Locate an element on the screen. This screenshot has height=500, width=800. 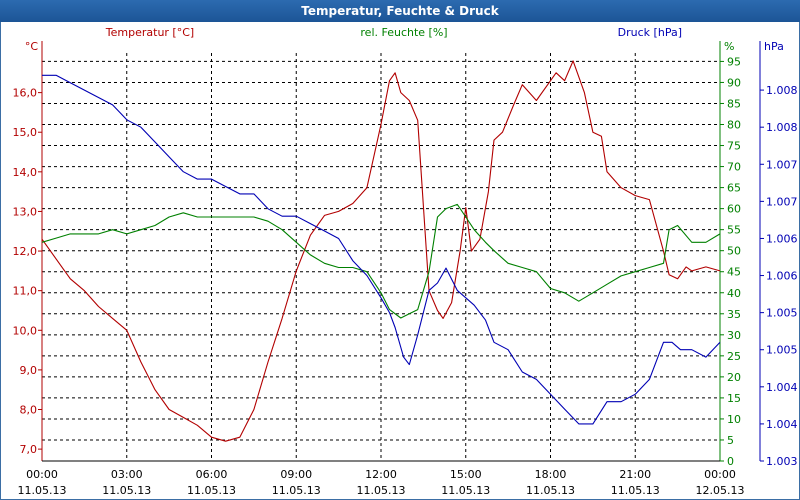
left-tick-label: 8,0 is located at coordinates (29, 410).